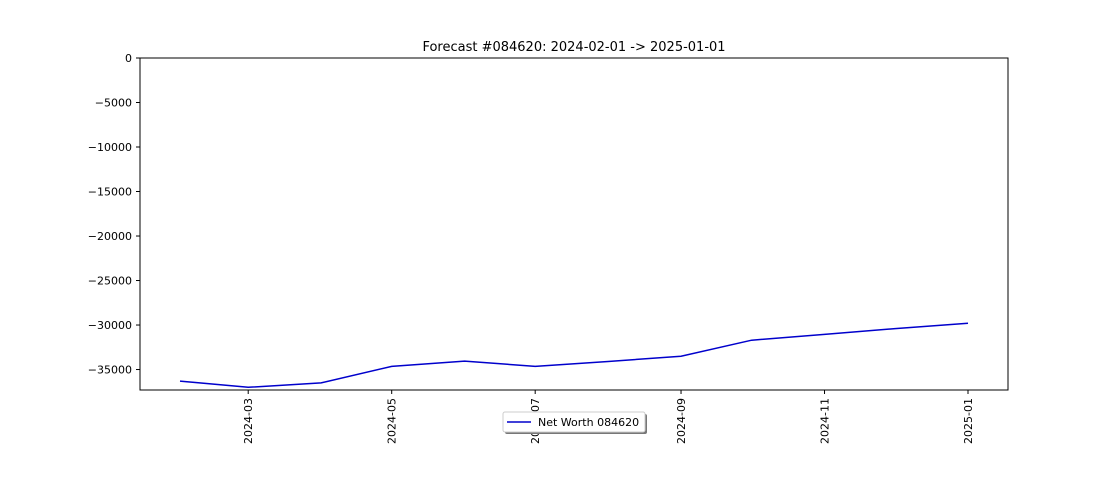  What do you see at coordinates (110, 236) in the screenshot?
I see `y-tick-label: −20000` at bounding box center [110, 236].